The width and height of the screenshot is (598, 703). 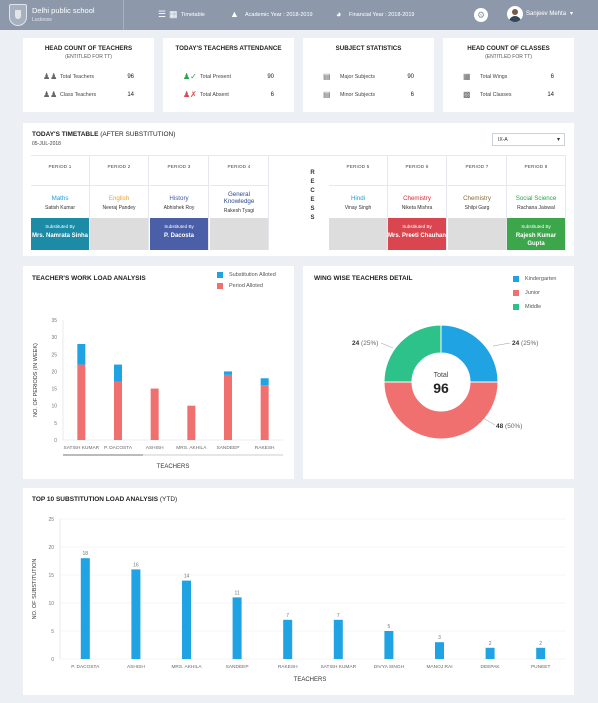 I want to click on period-label: PERIOD 5, so click(x=358, y=166).